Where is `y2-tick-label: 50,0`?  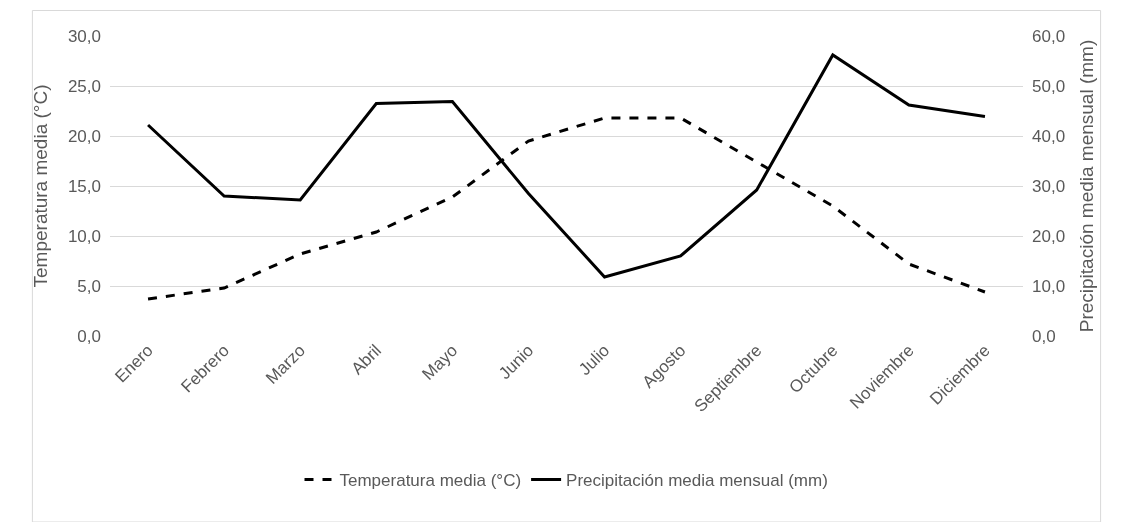 y2-tick-label: 50,0 is located at coordinates (1049, 86).